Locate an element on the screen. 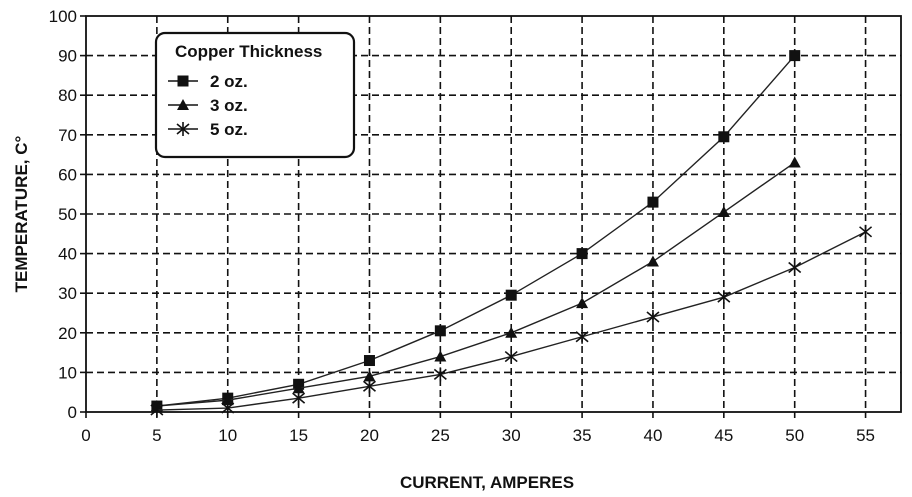  x-tick-label: 55 is located at coordinates (865, 435).